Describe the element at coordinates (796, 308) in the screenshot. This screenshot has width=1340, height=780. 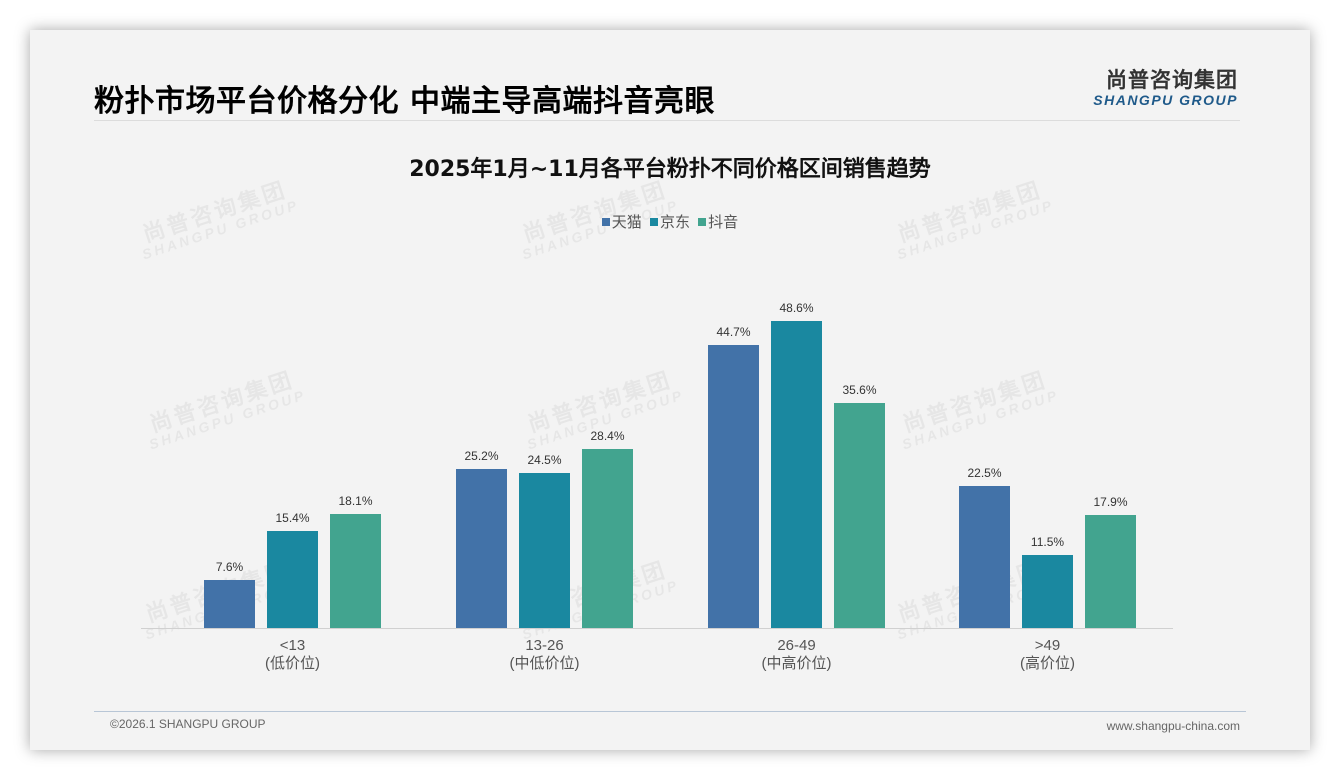
I see `data-label: 48.6%` at that location.